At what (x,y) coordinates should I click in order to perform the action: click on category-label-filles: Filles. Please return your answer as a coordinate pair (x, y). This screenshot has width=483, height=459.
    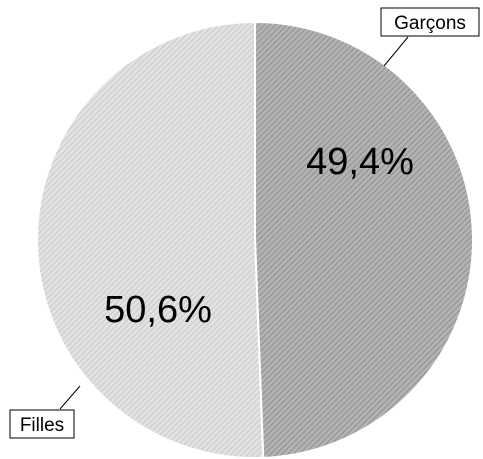
    Looking at the image, I should click on (42, 425).